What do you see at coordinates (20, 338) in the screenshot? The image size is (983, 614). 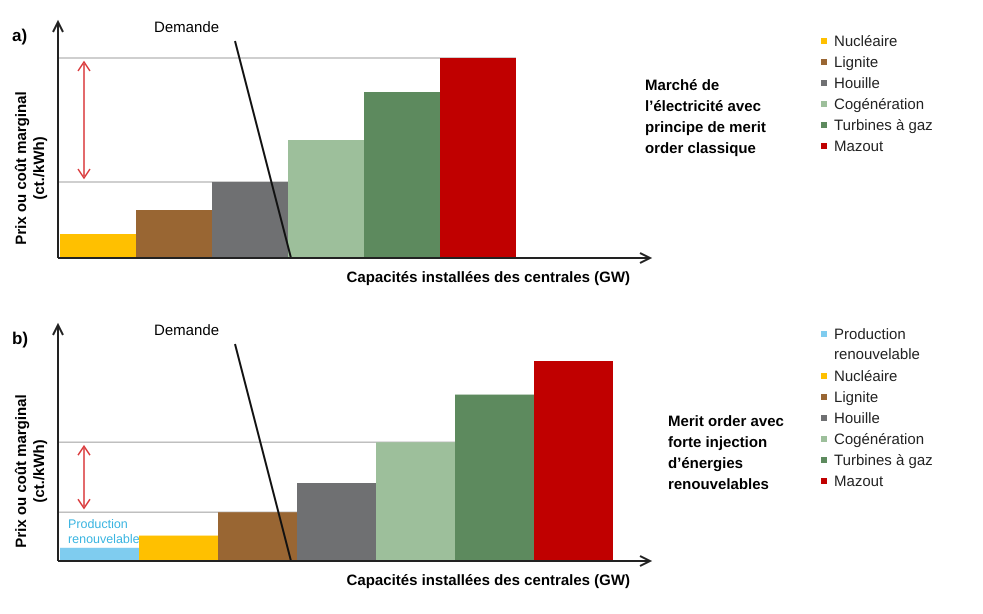 I see `chart-title: b)` at bounding box center [20, 338].